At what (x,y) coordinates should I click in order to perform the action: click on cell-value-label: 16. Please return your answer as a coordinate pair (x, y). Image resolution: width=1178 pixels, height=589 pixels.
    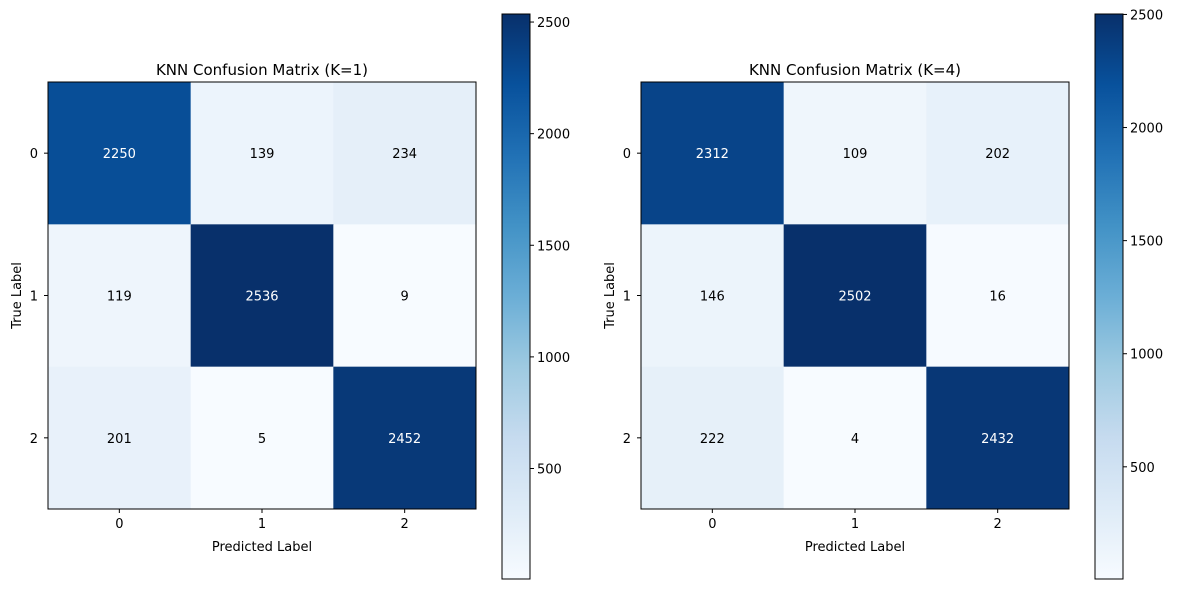
    Looking at the image, I should click on (997, 297).